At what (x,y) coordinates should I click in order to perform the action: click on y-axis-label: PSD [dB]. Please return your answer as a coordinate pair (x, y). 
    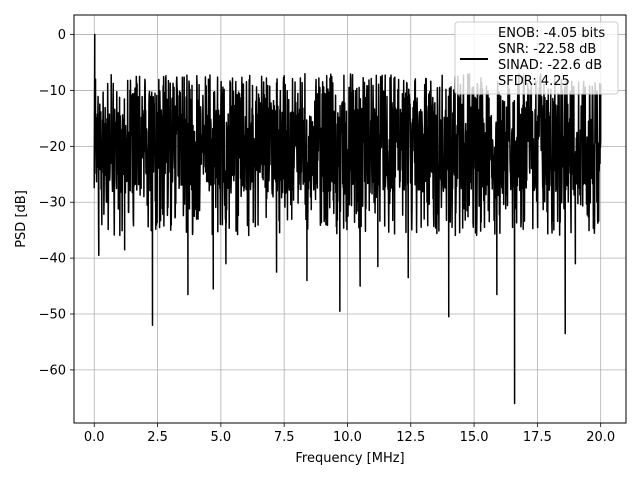
    Looking at the image, I should click on (21, 219).